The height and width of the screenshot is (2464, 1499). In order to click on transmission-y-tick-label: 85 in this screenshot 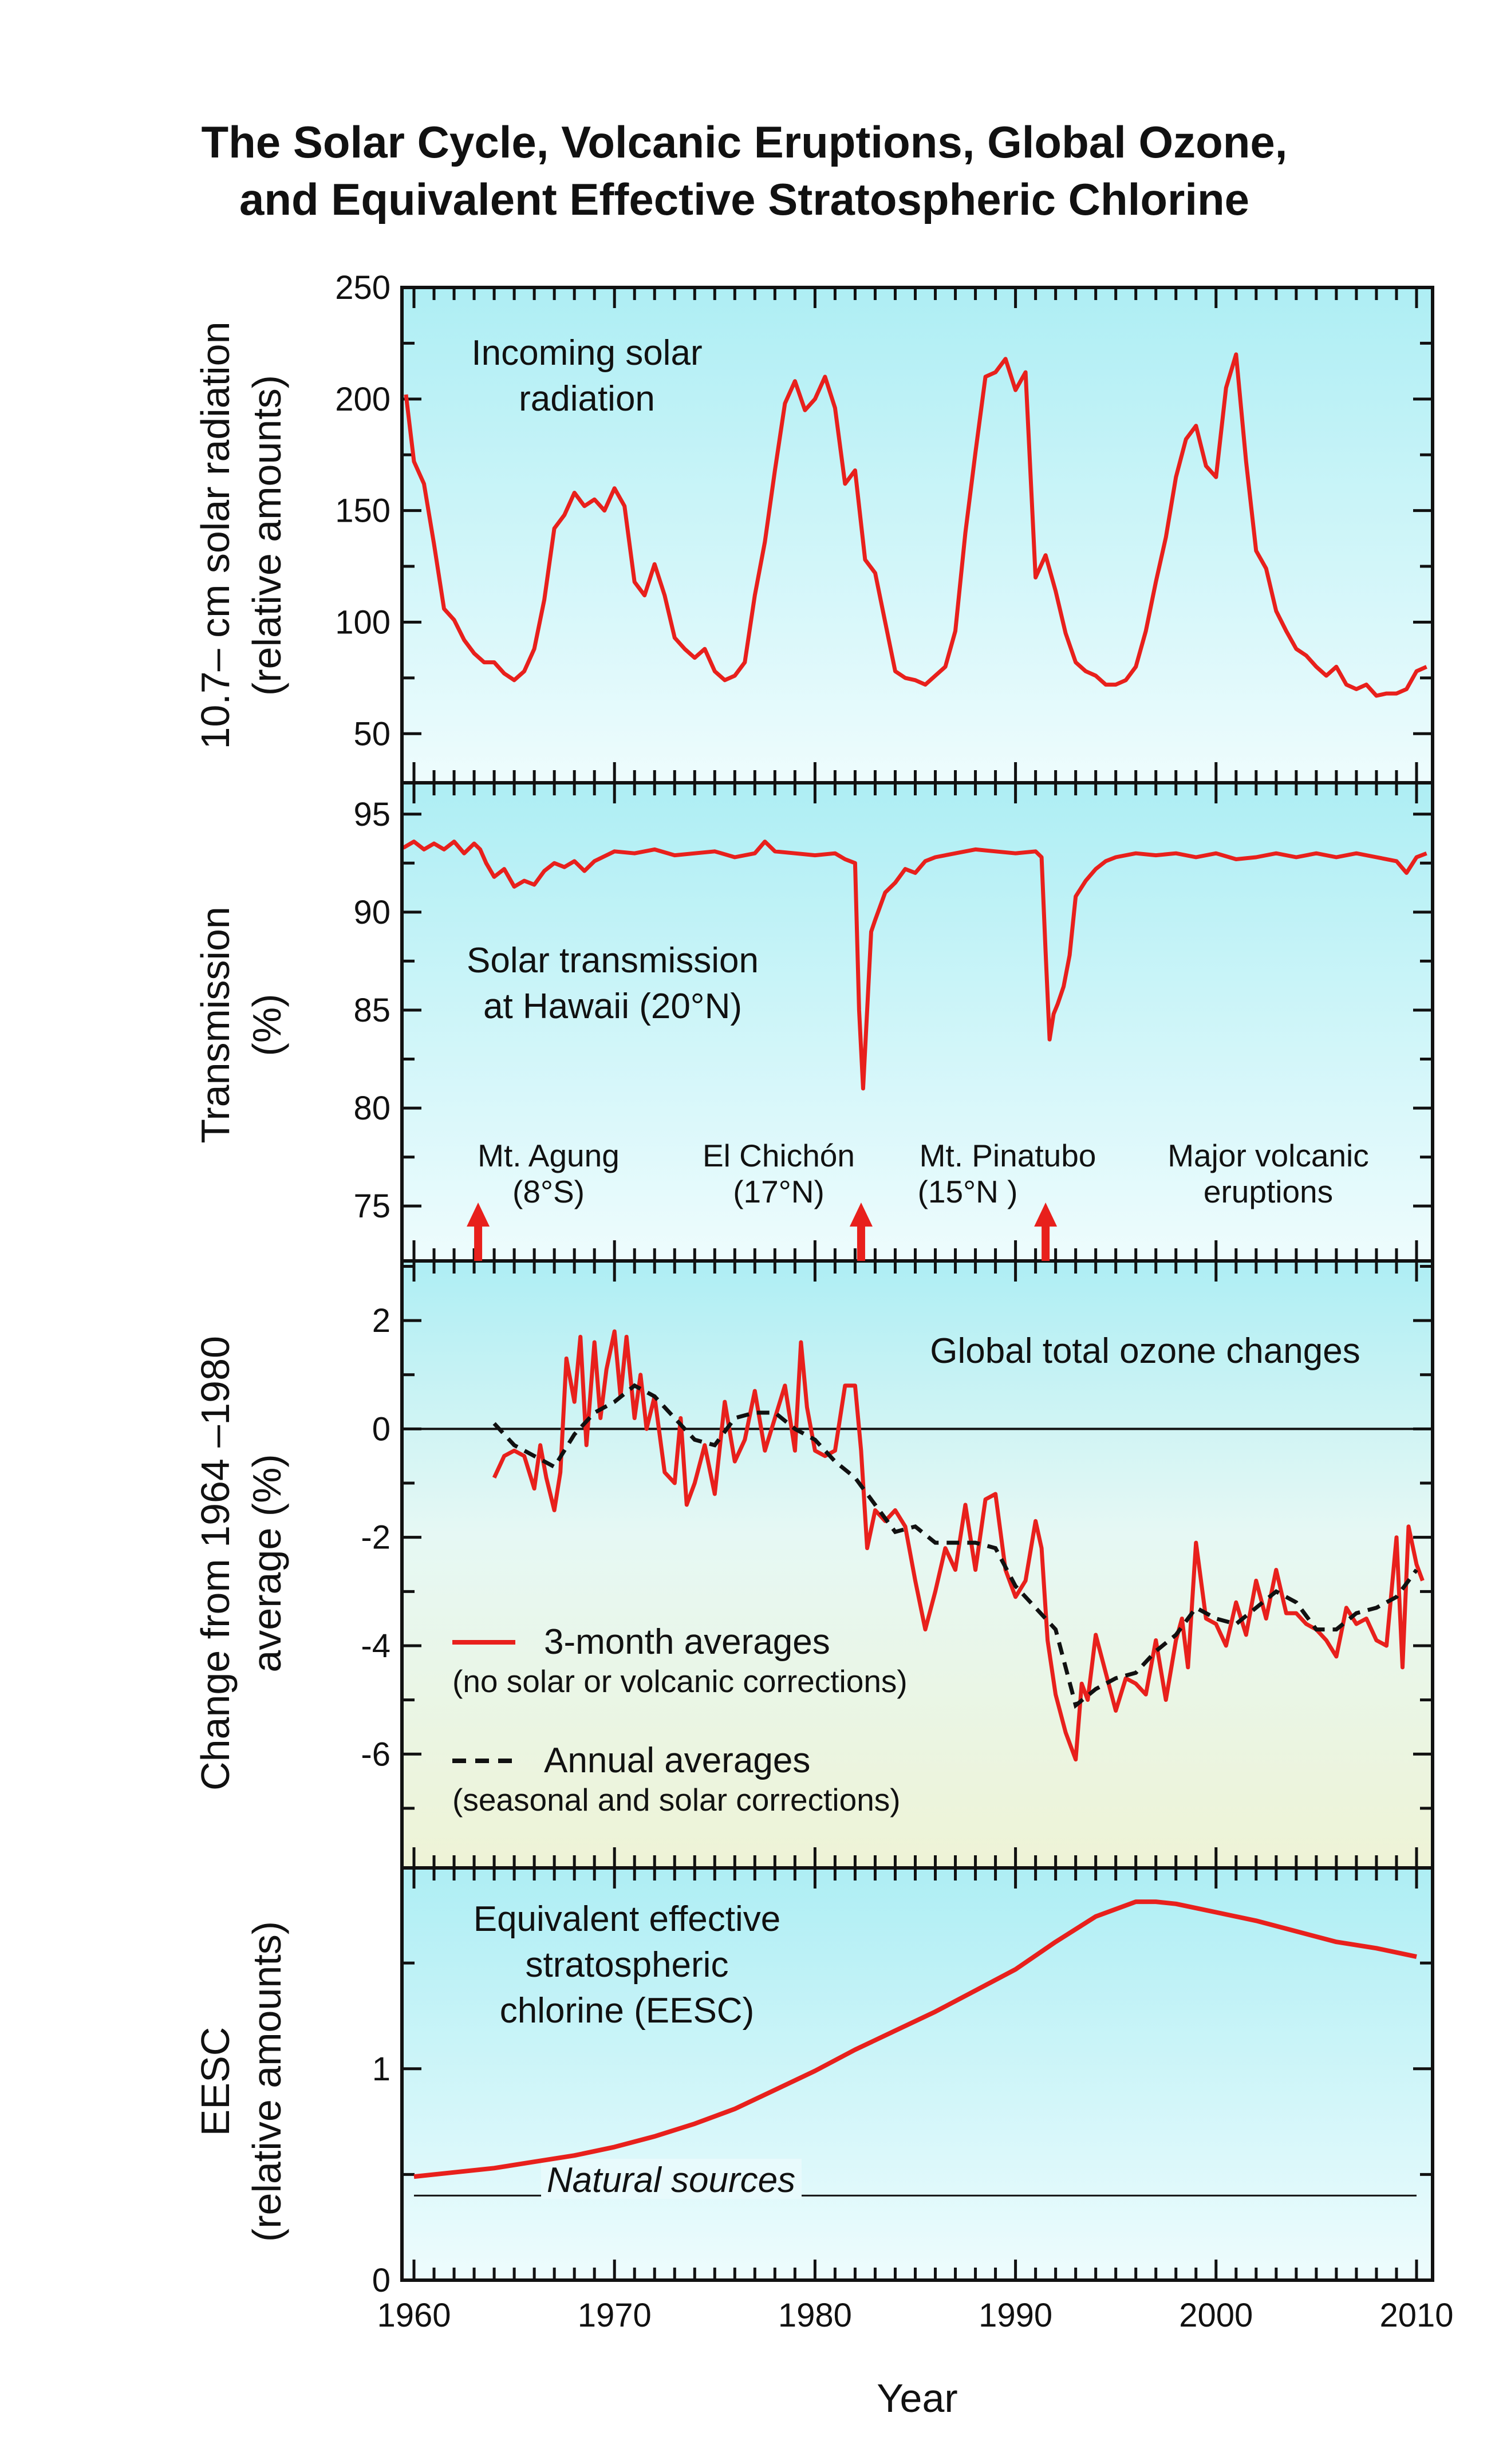, I will do `click(371, 1010)`.